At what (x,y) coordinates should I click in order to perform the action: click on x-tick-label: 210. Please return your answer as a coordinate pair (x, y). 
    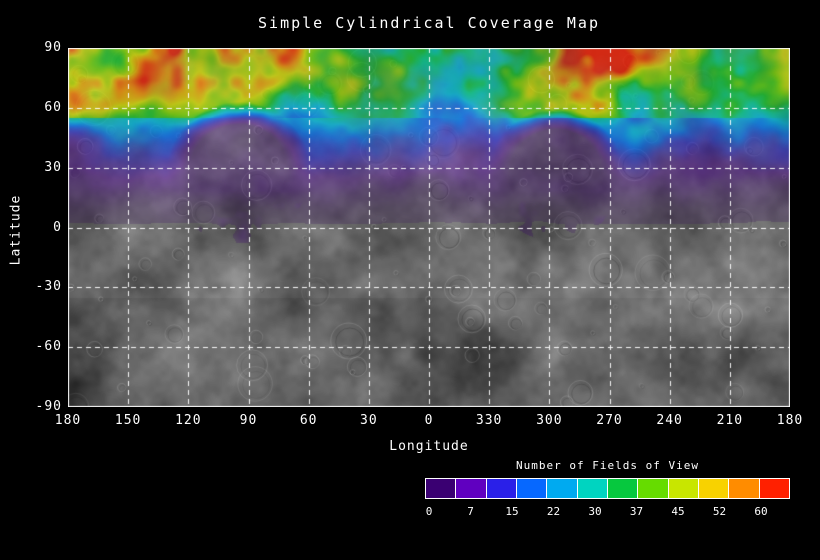
    Looking at the image, I should click on (730, 420).